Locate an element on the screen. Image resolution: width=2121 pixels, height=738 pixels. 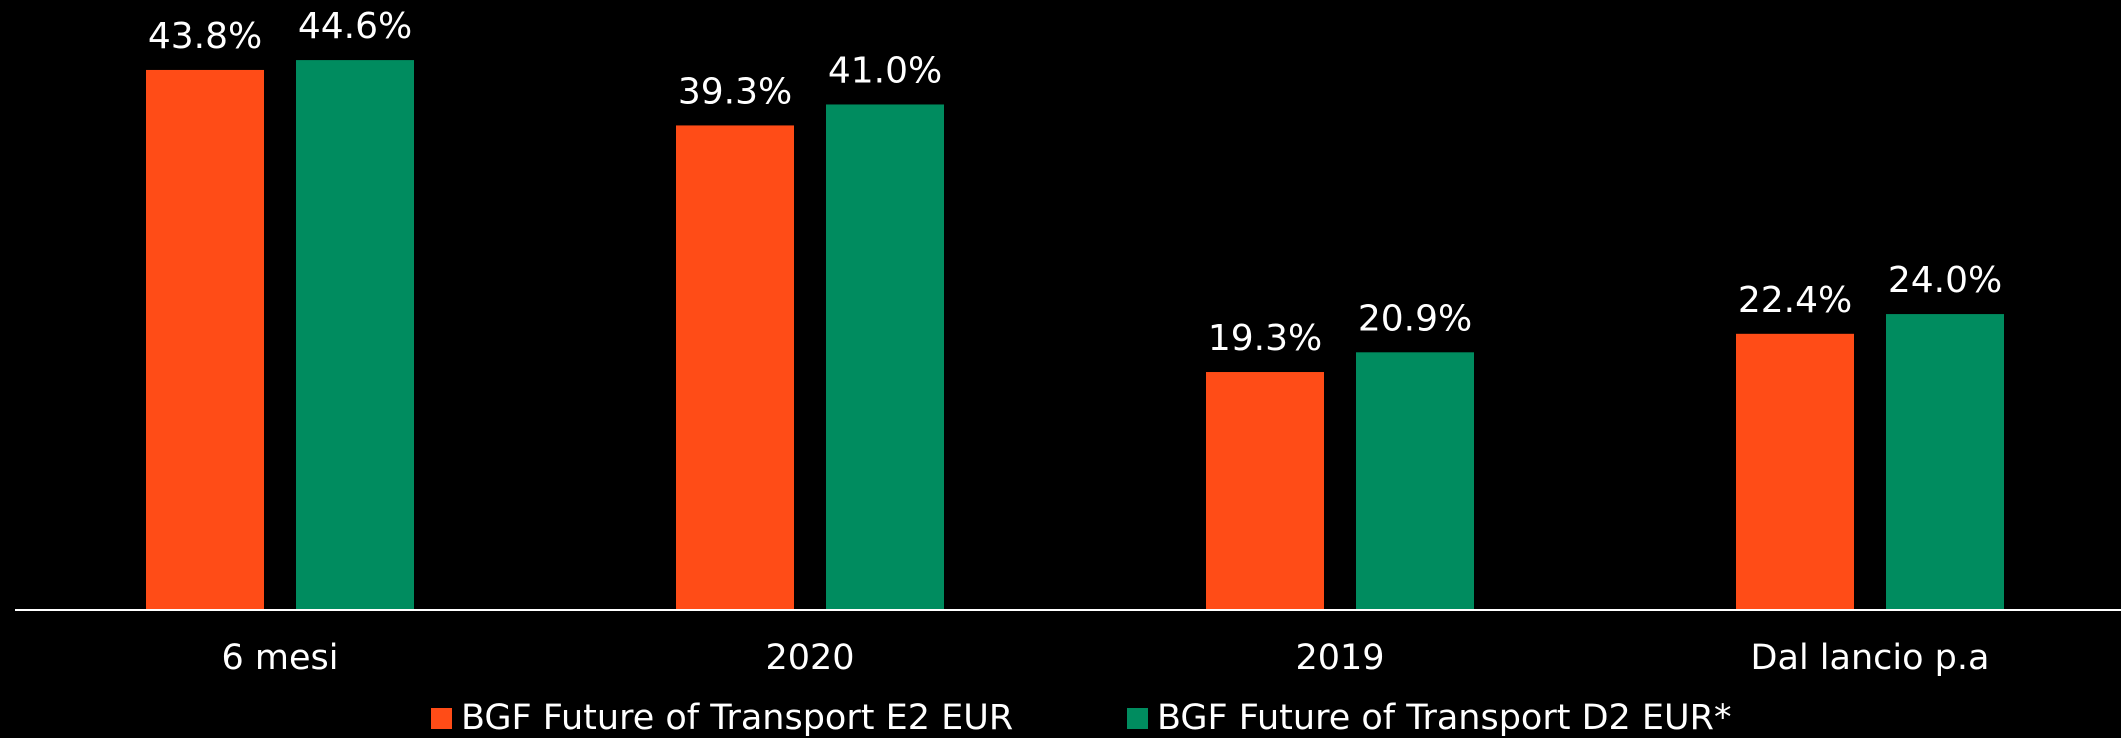
data-label: 19.3% is located at coordinates (1265, 338).